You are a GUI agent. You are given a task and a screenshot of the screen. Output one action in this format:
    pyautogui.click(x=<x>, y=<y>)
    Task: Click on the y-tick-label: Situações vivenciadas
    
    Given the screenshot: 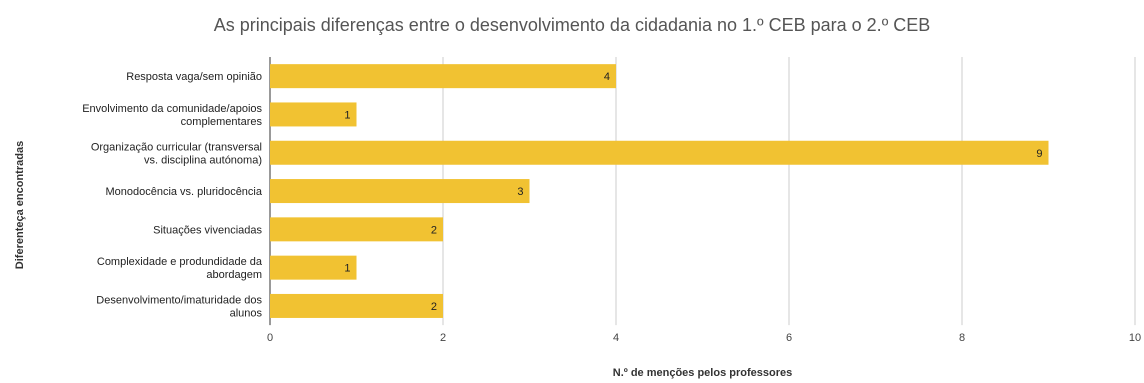 What is the action you would take?
    pyautogui.click(x=207, y=230)
    